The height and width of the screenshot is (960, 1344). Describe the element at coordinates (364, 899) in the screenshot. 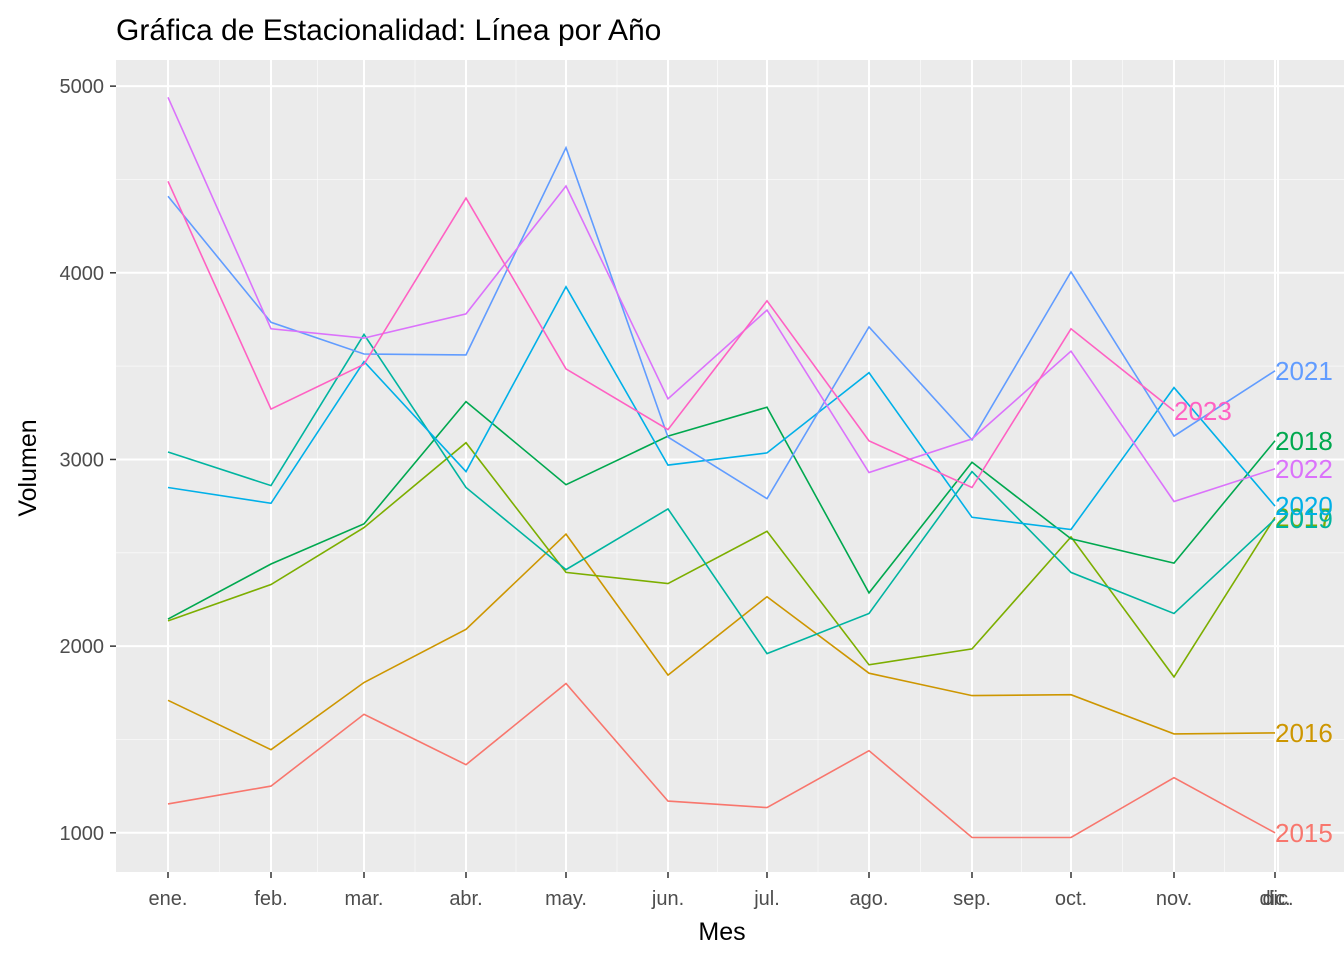

I see `x-tick-label: mar.` at that location.